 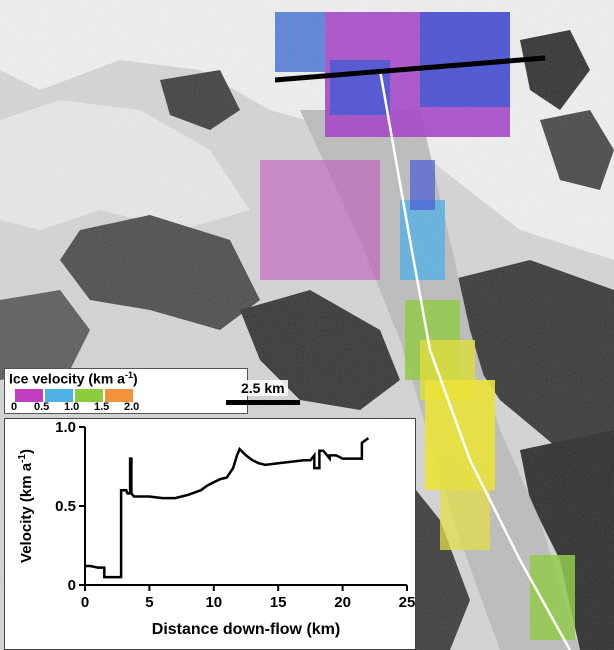 I want to click on x-tick-label: 20, so click(x=342, y=602).